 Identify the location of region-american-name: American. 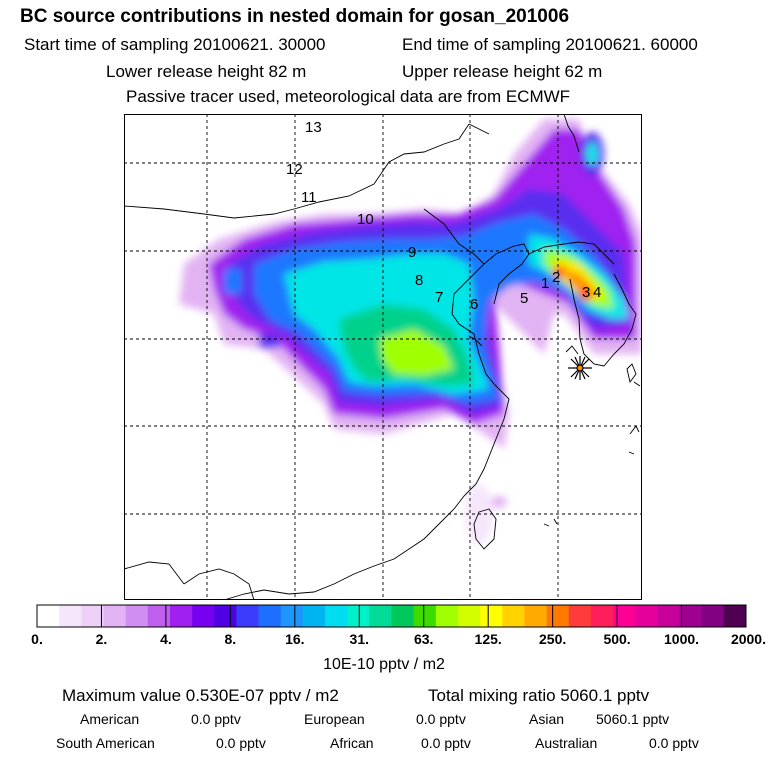
(110, 719).